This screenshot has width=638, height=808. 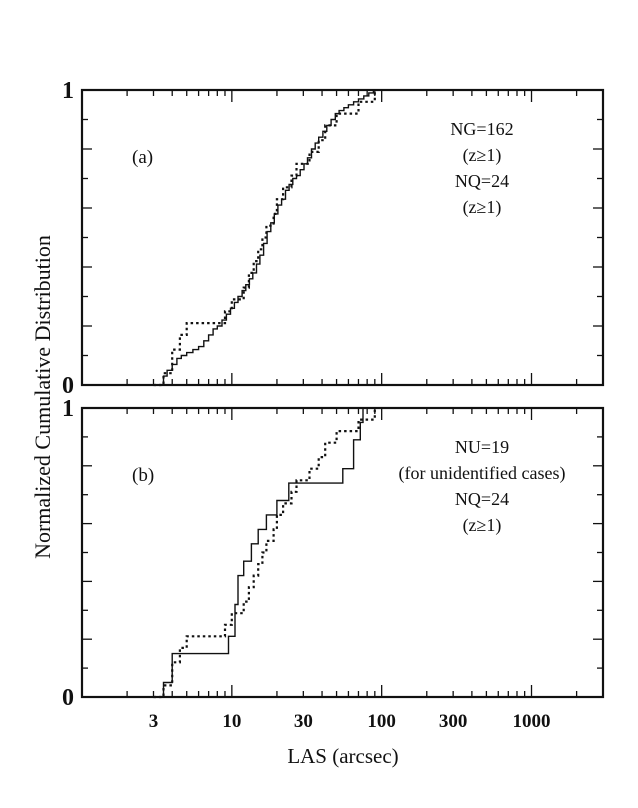 I want to click on annotation-text: (for unidentified cases), so click(x=482, y=473).